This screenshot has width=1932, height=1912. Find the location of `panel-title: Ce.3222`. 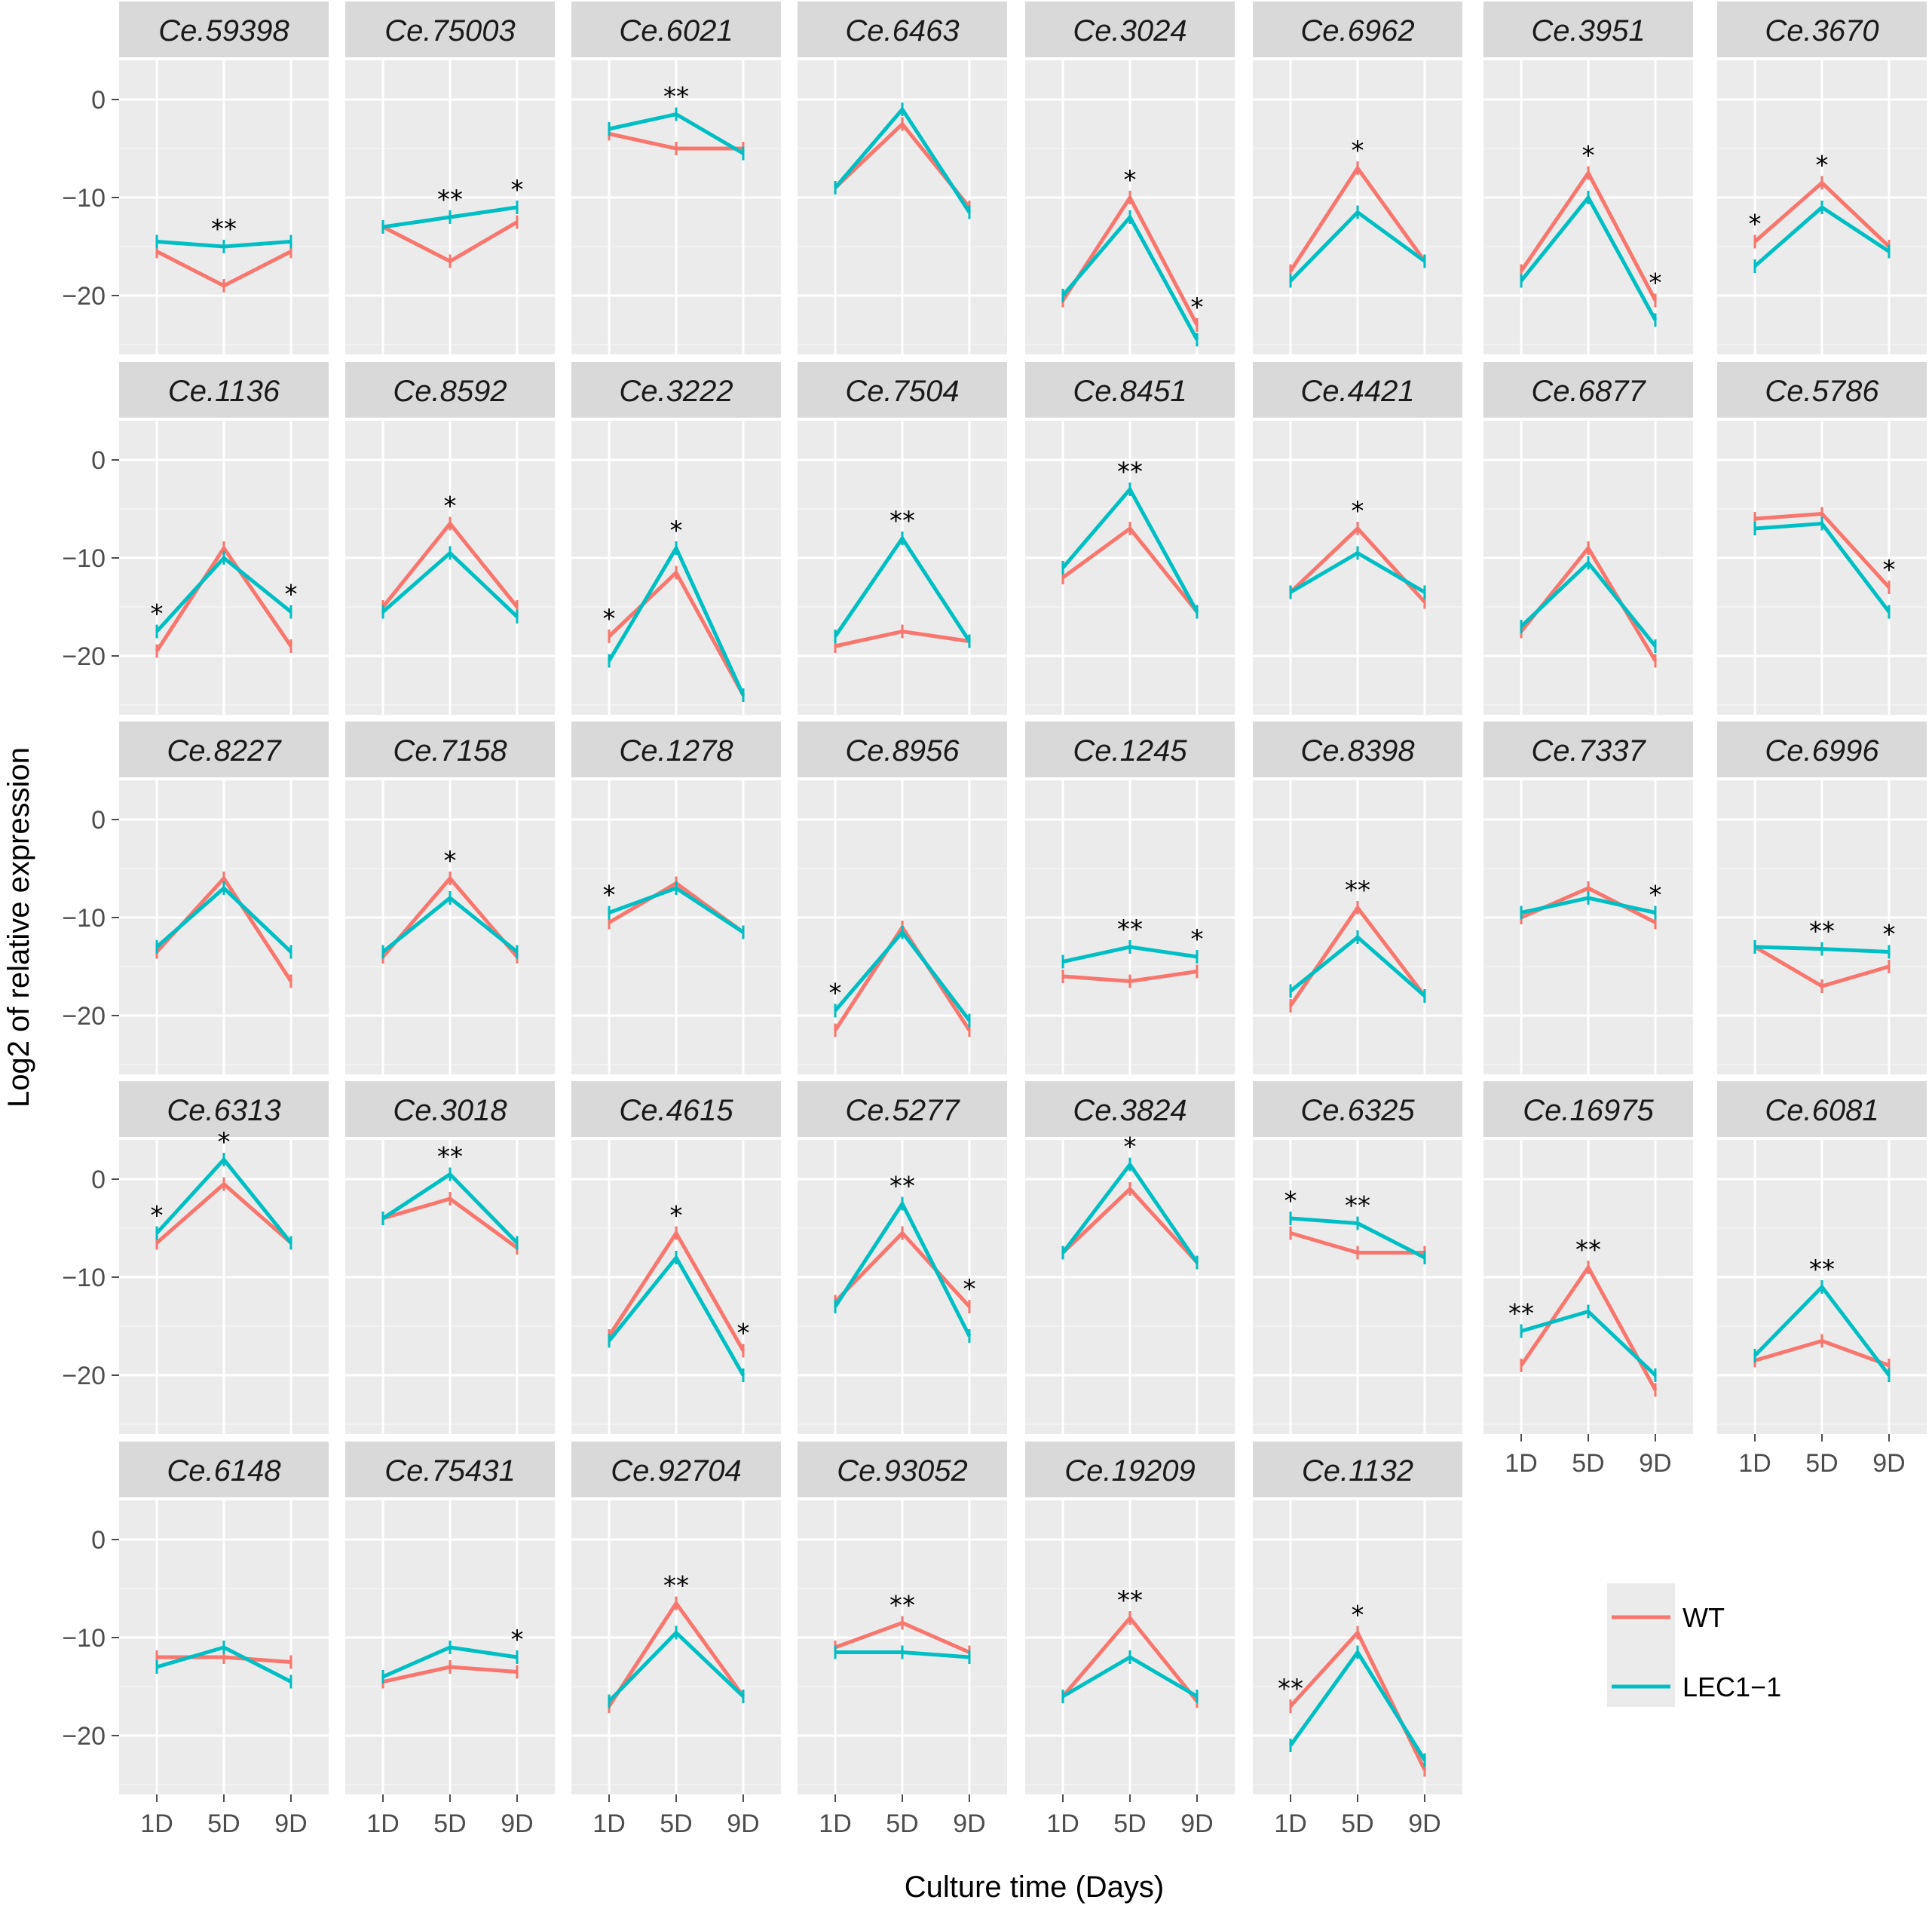

panel-title: Ce.3222 is located at coordinates (676, 392).